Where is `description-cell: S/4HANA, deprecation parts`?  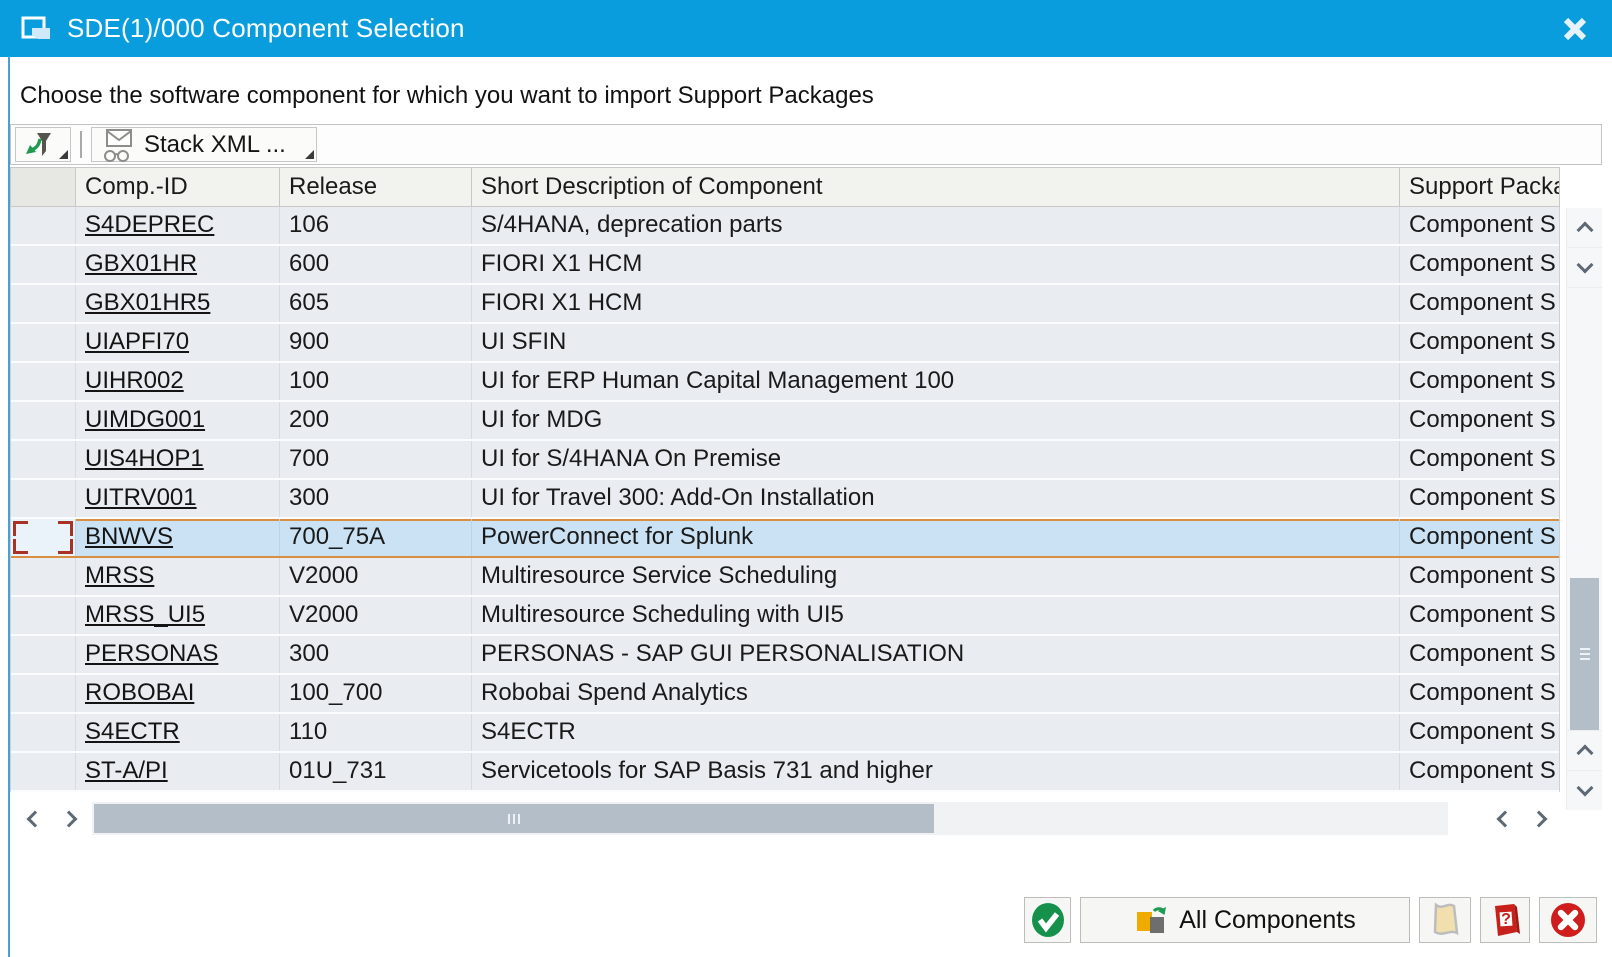 description-cell: S/4HANA, deprecation parts is located at coordinates (935, 225).